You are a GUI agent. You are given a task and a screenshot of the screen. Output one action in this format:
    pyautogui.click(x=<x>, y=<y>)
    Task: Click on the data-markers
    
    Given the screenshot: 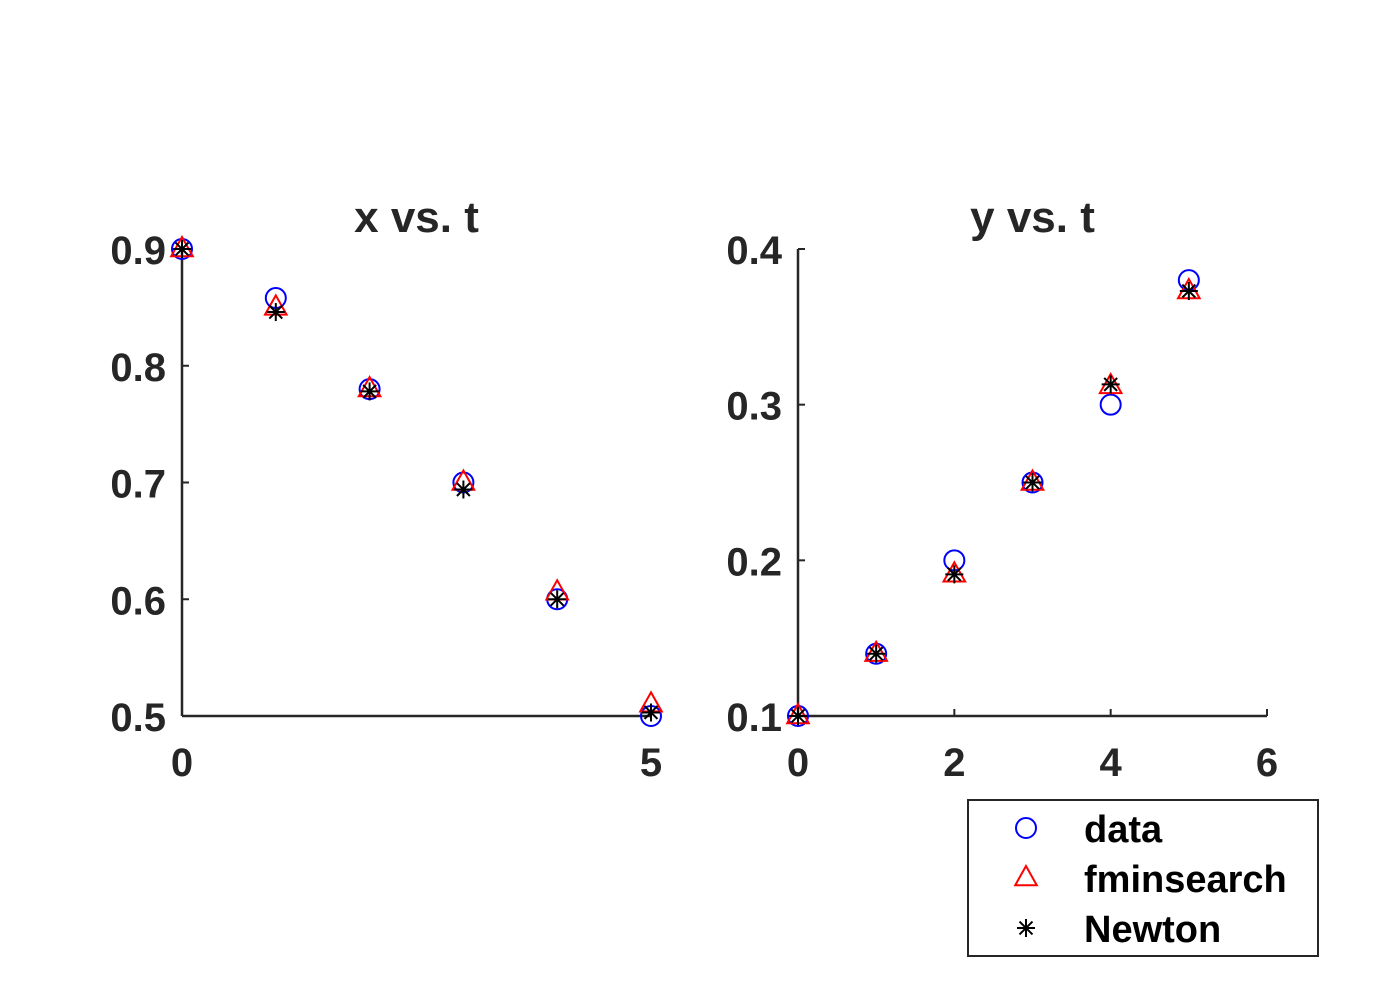 What is the action you would take?
    pyautogui.click(x=993, y=498)
    